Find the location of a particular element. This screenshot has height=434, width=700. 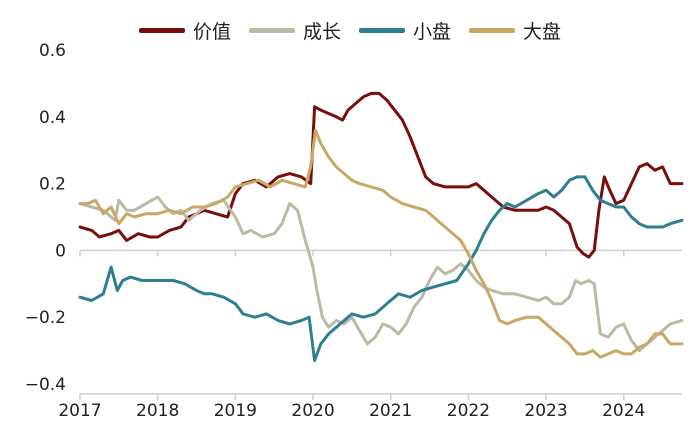

y-tick-label: −0.4 is located at coordinates (45, 385).